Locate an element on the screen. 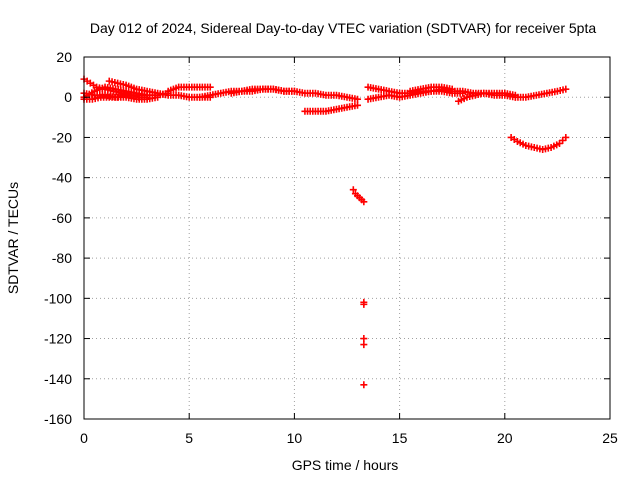  x-tick-label: 0 is located at coordinates (84, 438).